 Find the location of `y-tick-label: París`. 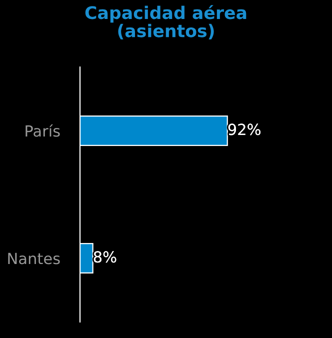

y-tick-label: París is located at coordinates (43, 130).